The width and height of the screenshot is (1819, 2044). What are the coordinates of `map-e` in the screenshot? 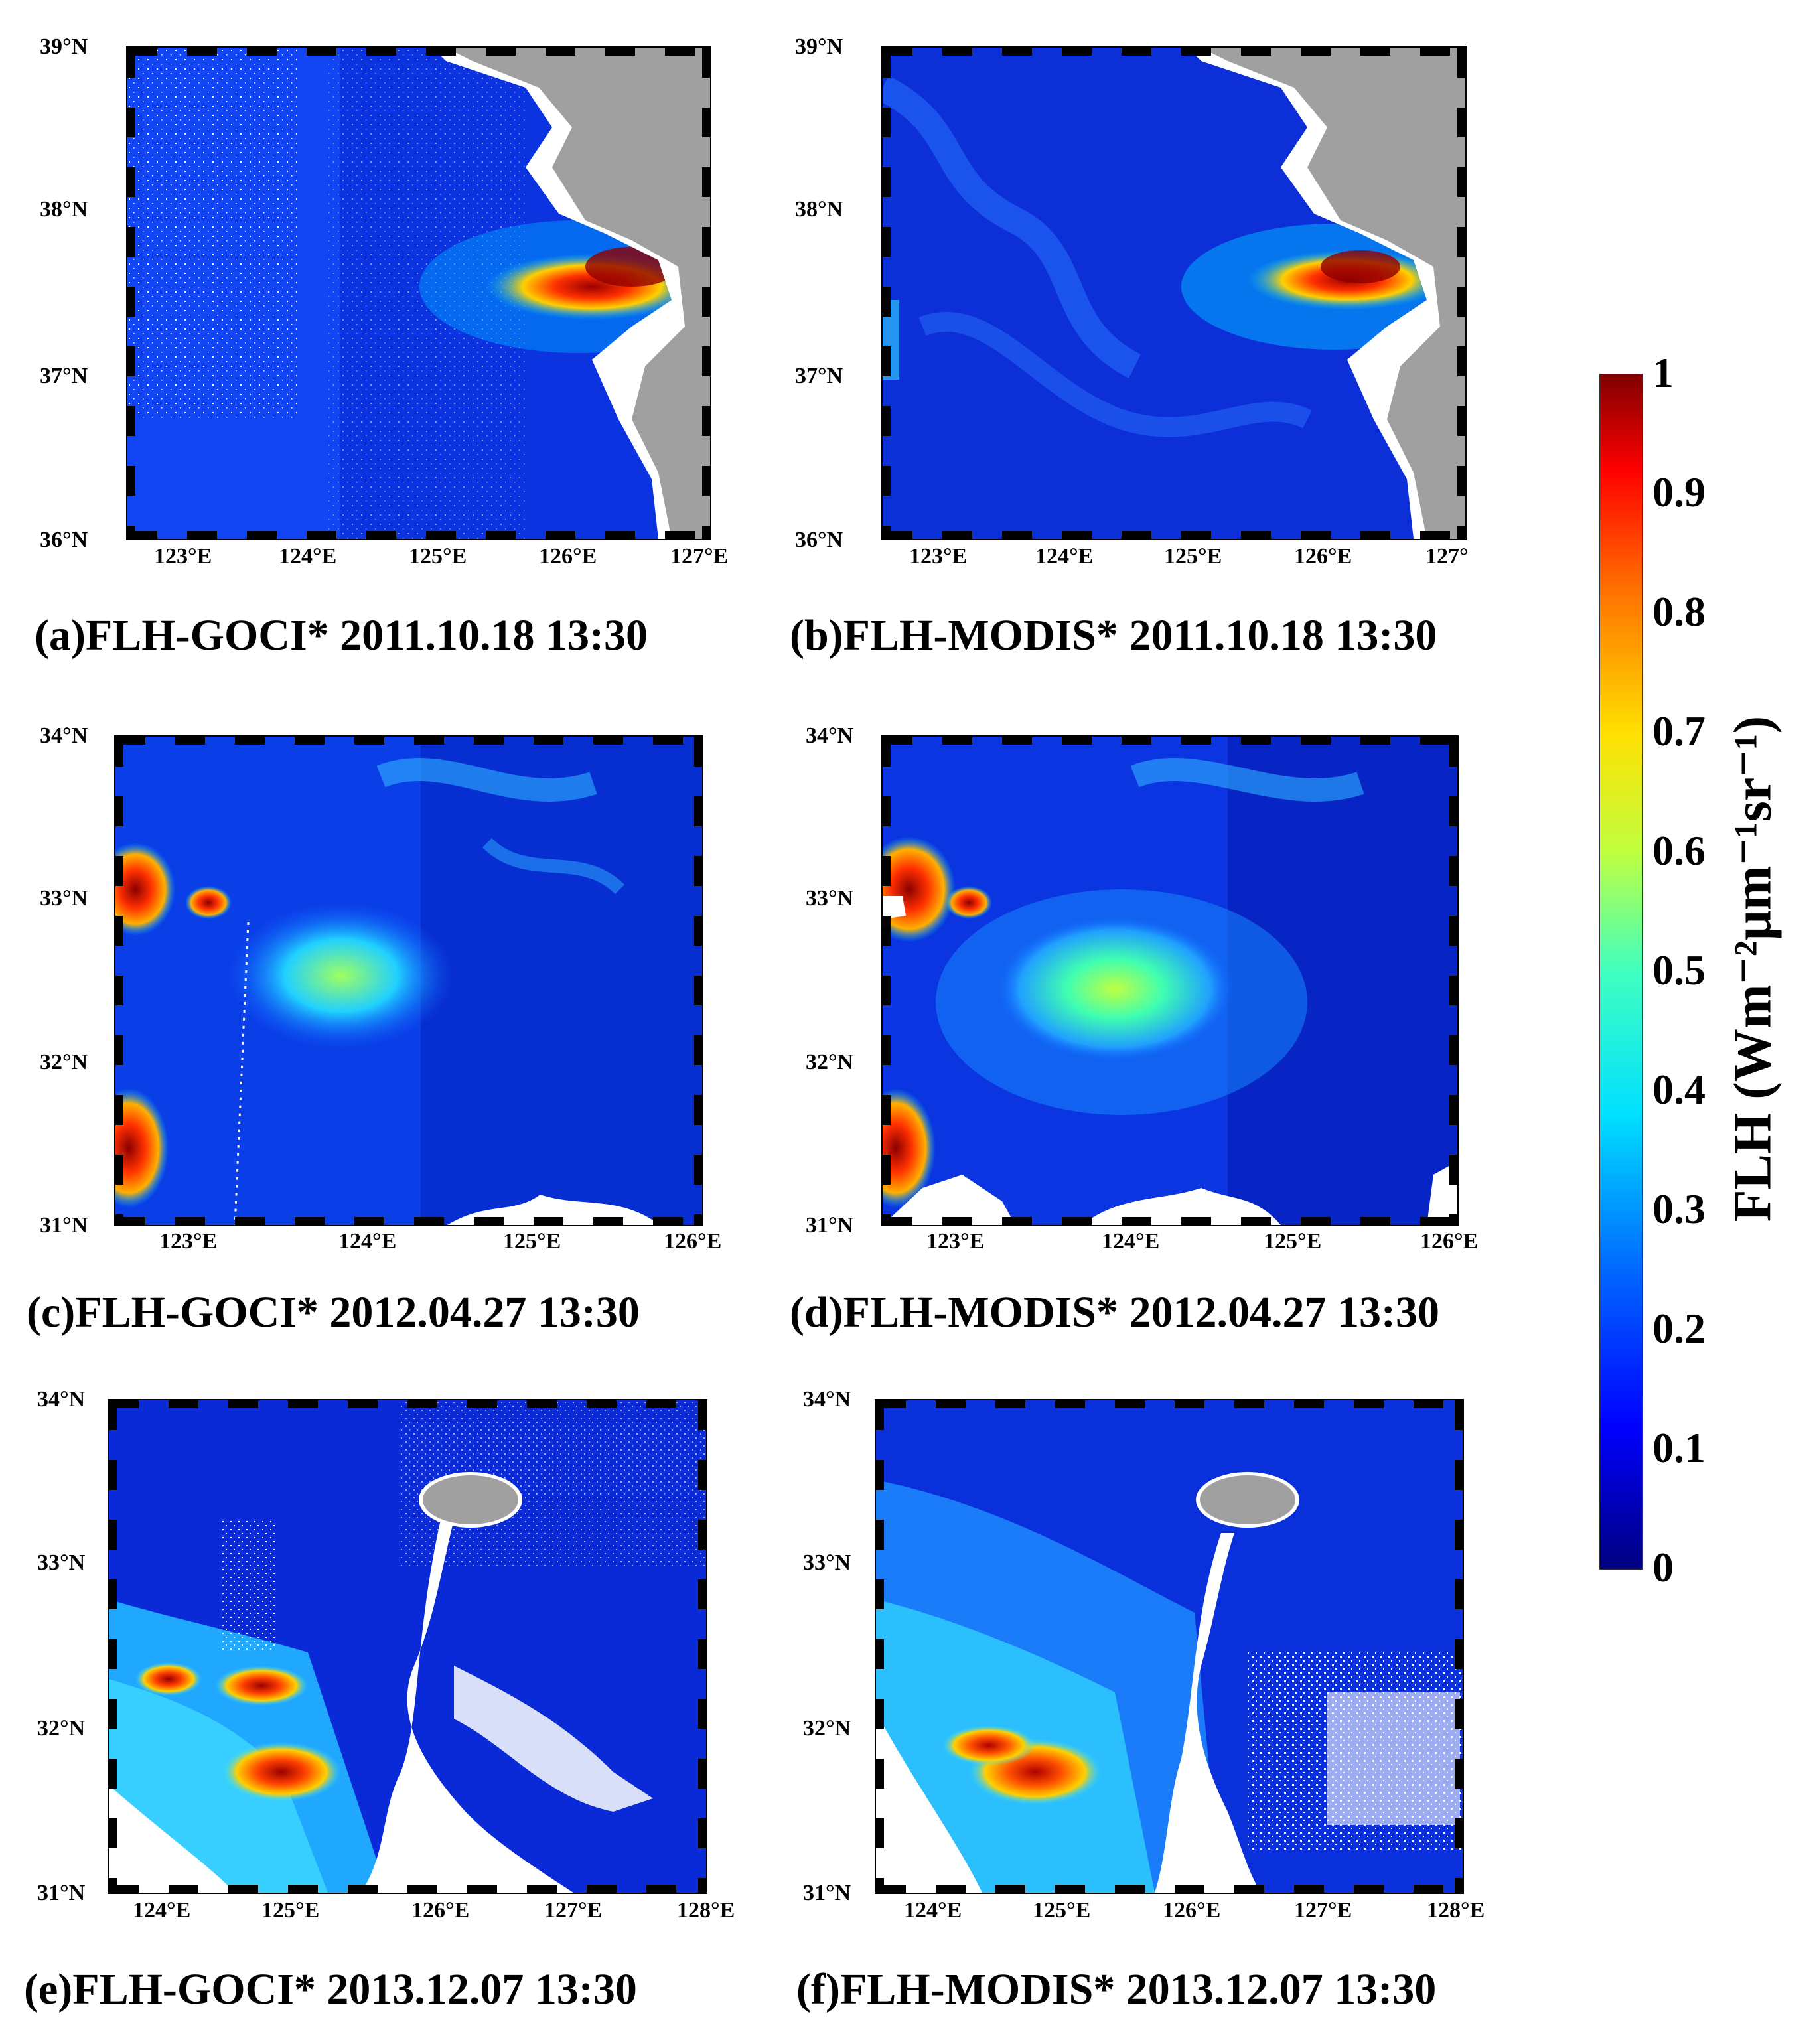 It's located at (407, 1647).